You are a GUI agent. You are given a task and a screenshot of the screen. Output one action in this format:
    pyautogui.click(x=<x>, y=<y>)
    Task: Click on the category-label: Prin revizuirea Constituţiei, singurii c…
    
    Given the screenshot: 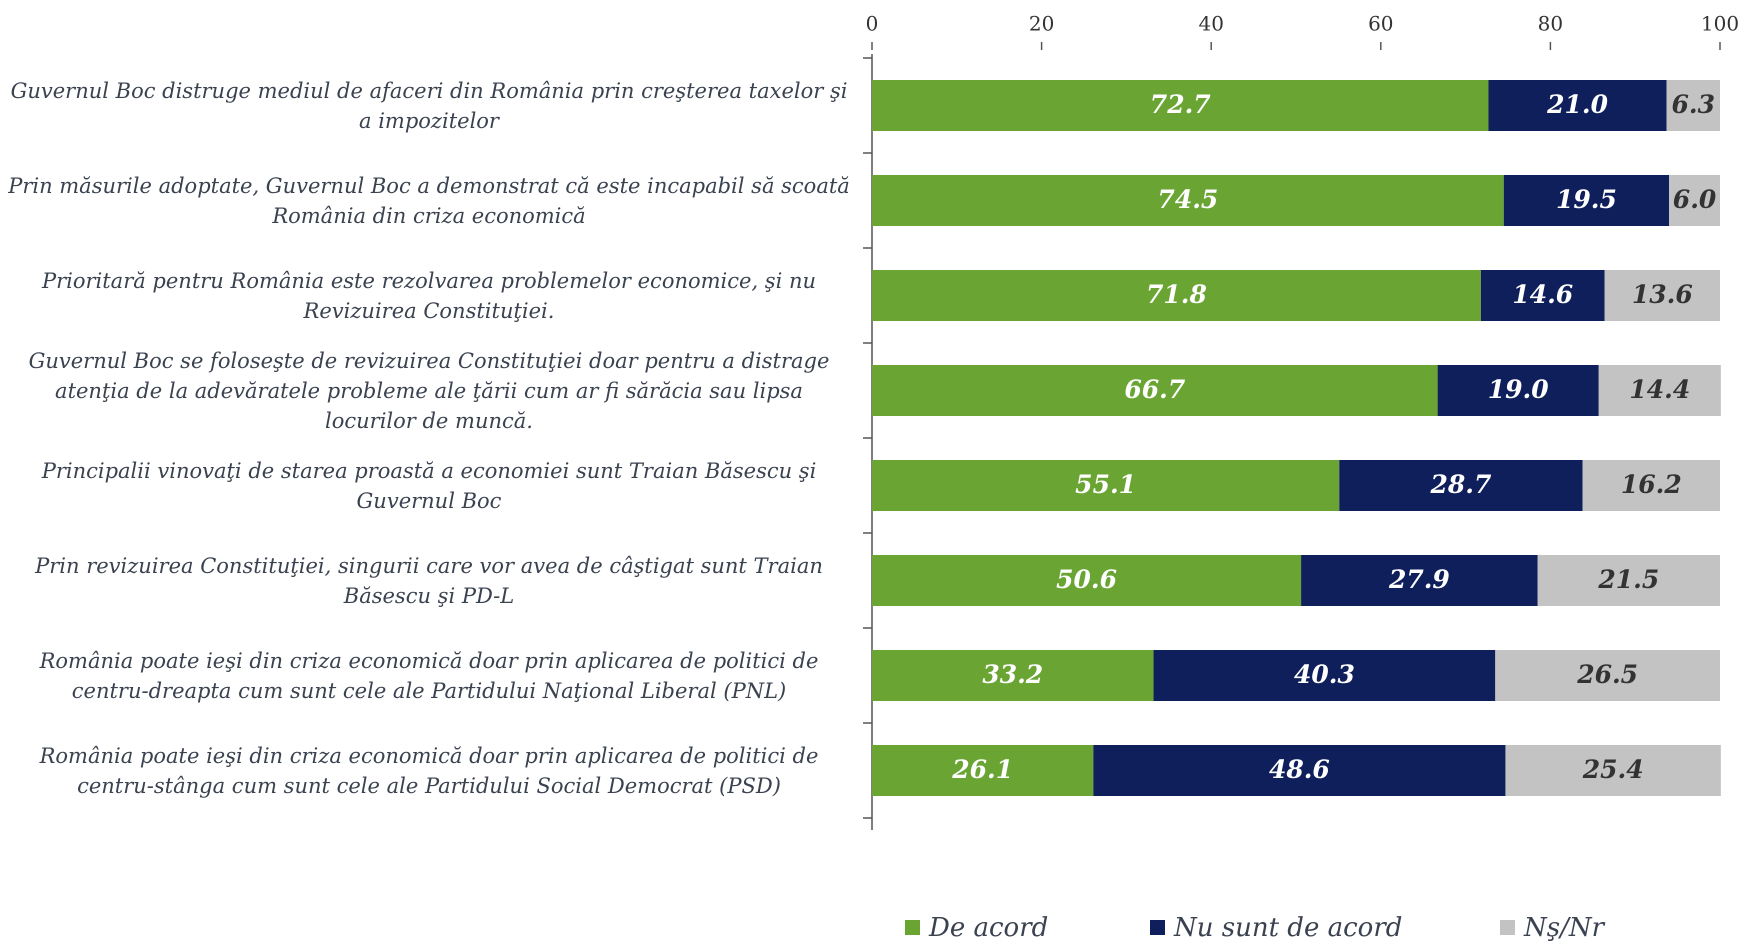 What is the action you would take?
    pyautogui.click(x=429, y=580)
    